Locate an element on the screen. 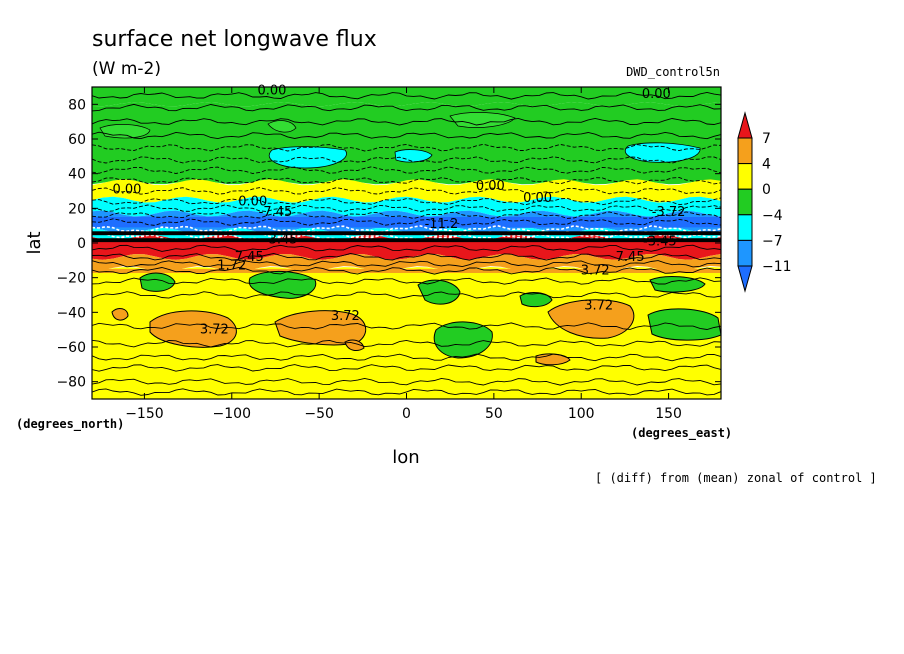  colorbar-top-arrow is located at coordinates (745, 125).